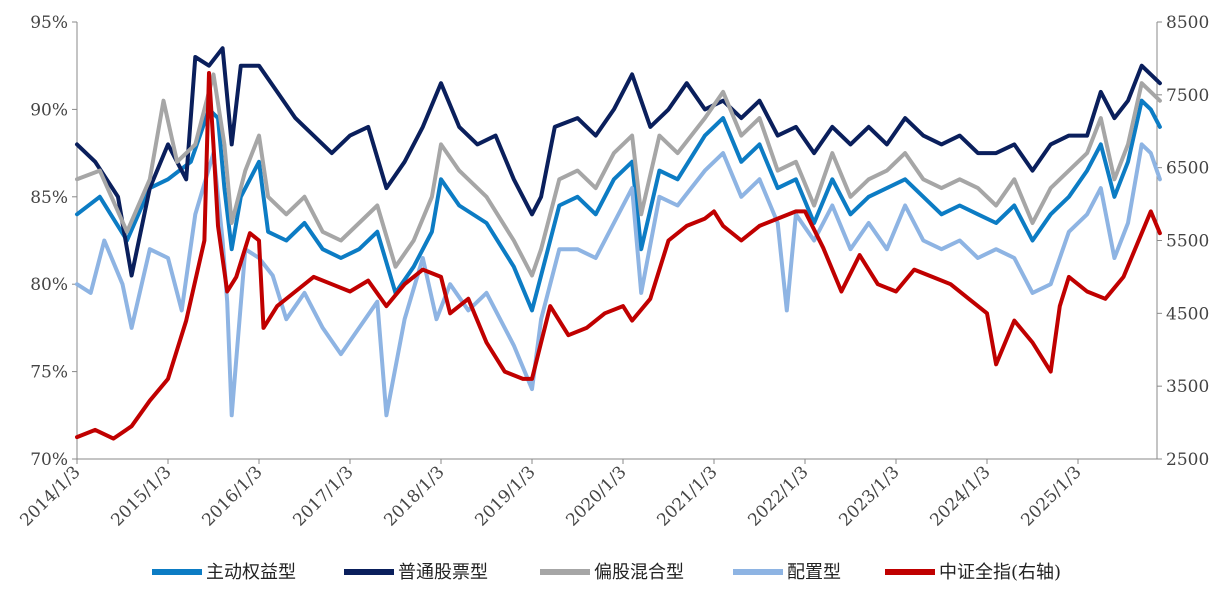 This screenshot has height=597, width=1230. Describe the element at coordinates (251, 572) in the screenshot. I see `legend-label: 主动权益型` at that location.